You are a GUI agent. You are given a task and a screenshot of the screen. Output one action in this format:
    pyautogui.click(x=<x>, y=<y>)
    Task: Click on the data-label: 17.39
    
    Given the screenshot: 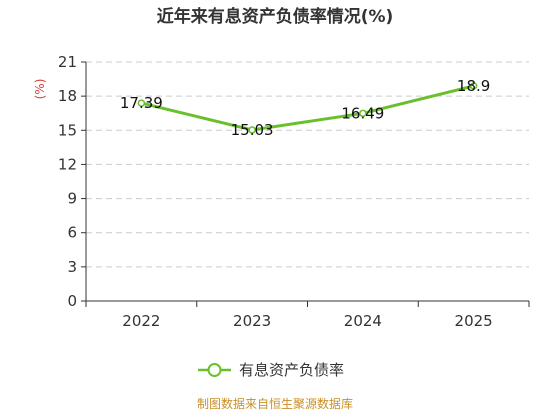 What is the action you would take?
    pyautogui.click(x=141, y=103)
    